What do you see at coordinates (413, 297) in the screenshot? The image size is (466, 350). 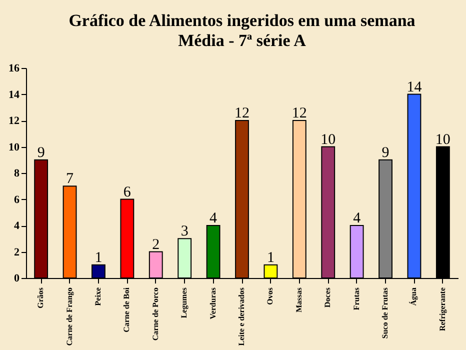 I see `x-tick-label: Água` at bounding box center [413, 297].